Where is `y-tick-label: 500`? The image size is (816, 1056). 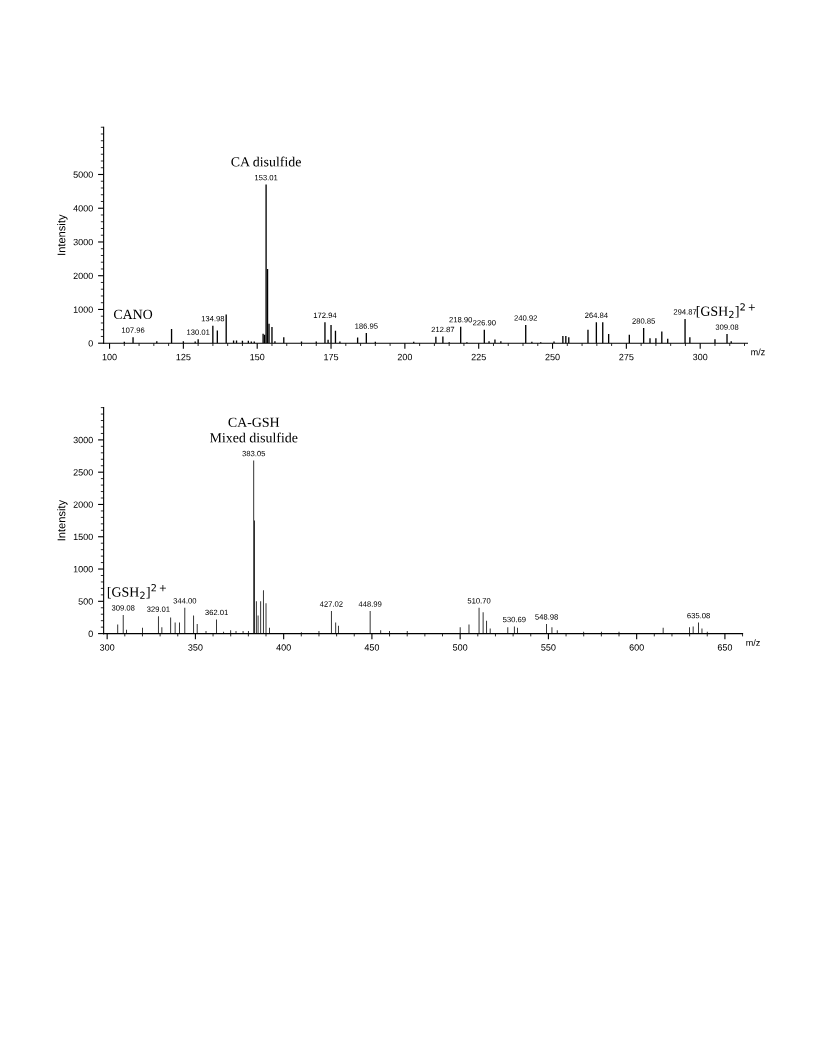 y-tick-label: 500 is located at coordinates (85, 601).